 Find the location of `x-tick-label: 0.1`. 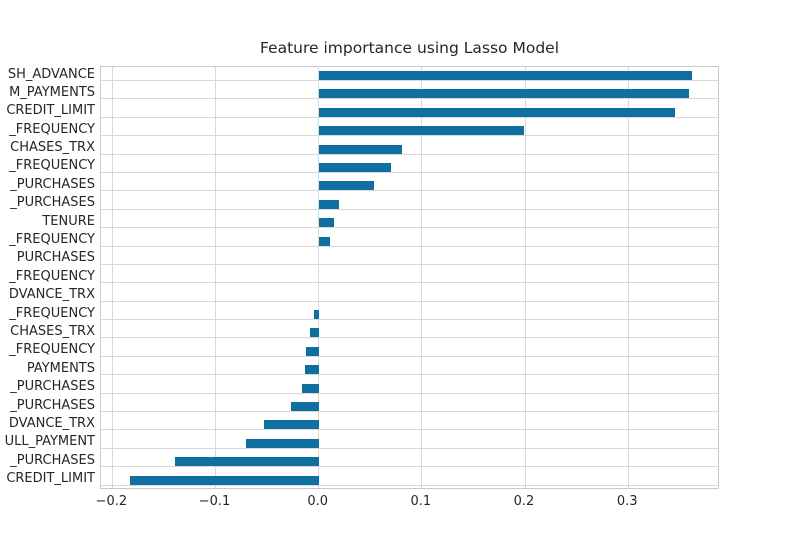

x-tick-label: 0.1 is located at coordinates (421, 501).